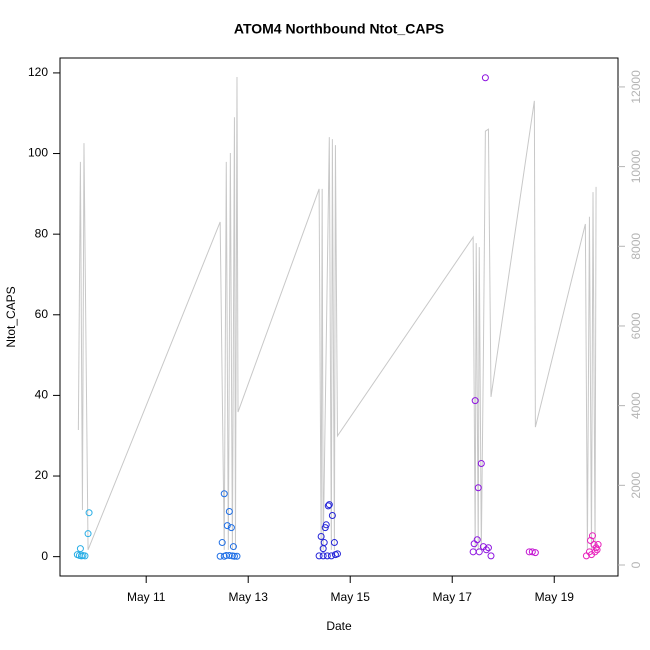 Image resolution: width=650 pixels, height=650 pixels. Describe the element at coordinates (249, 597) in the screenshot. I see `x-tick-label: May 13` at that location.